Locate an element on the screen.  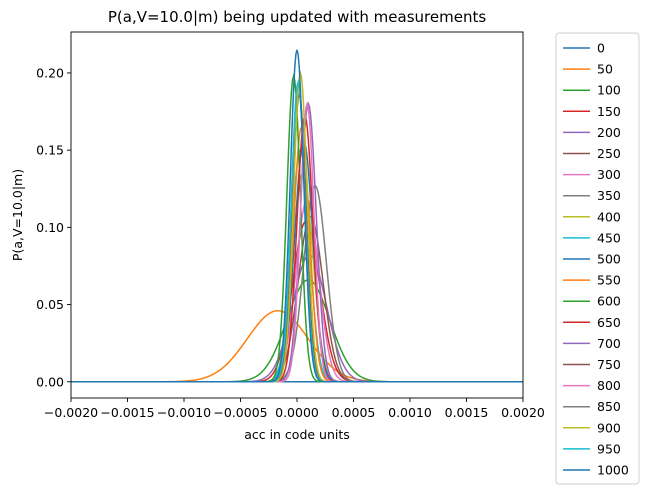
y-tick-label: 0.00 is located at coordinates (50, 381).